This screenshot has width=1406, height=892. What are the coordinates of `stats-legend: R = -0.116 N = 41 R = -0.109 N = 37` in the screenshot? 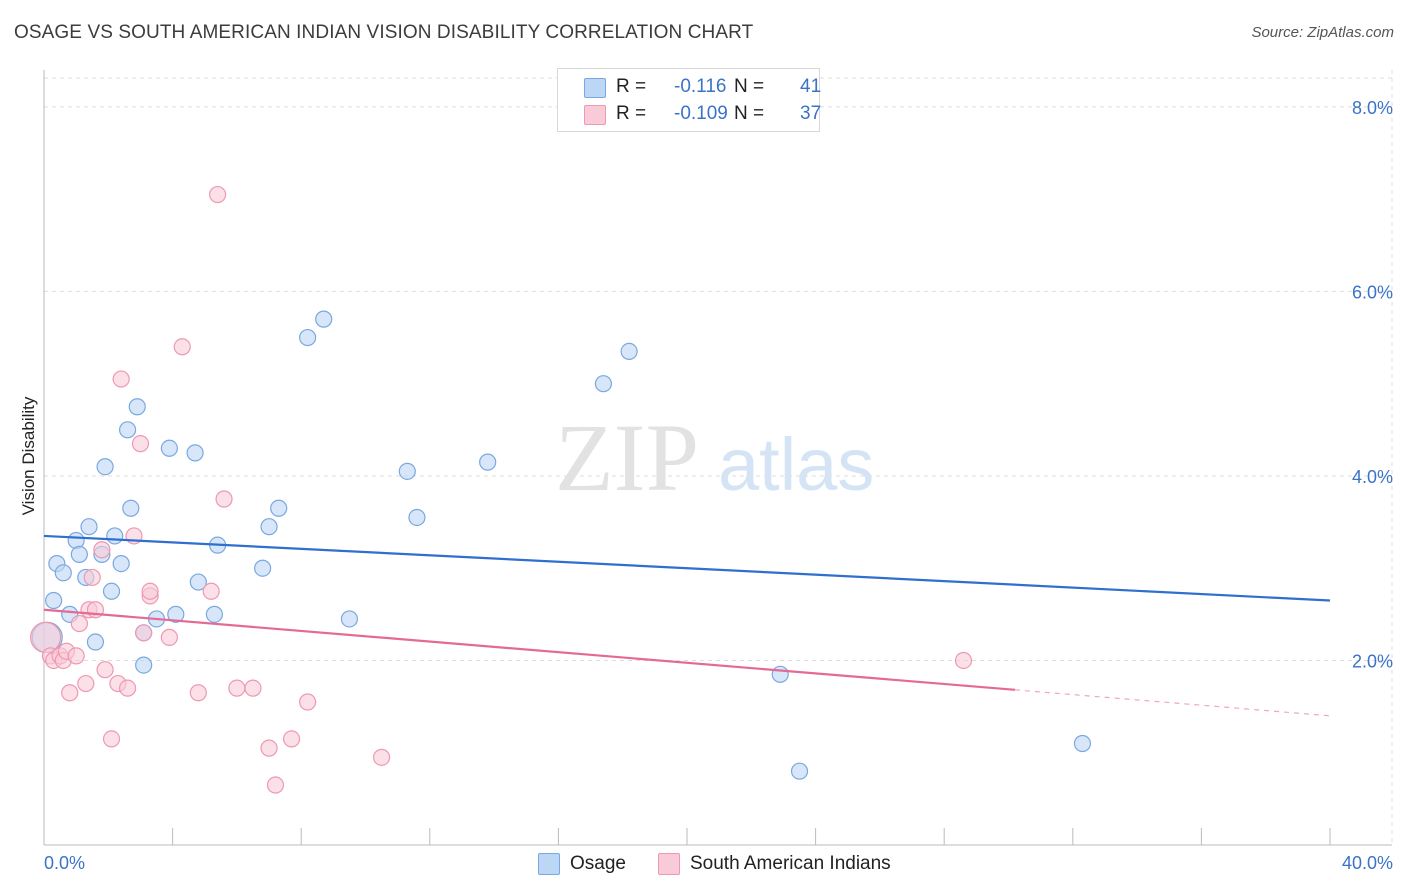 It's located at (689, 100).